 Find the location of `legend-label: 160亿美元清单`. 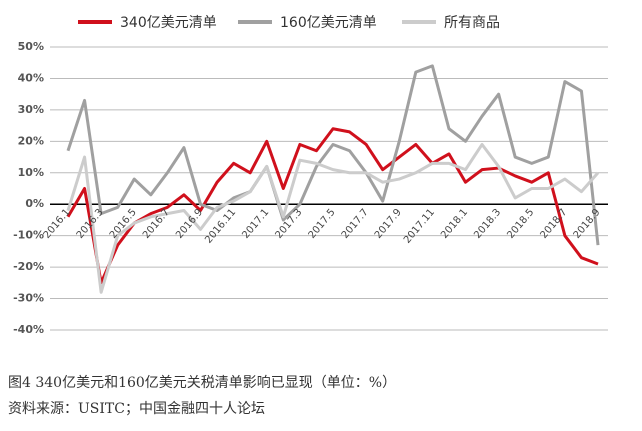

legend-label: 160亿美元清单 is located at coordinates (328, 23).